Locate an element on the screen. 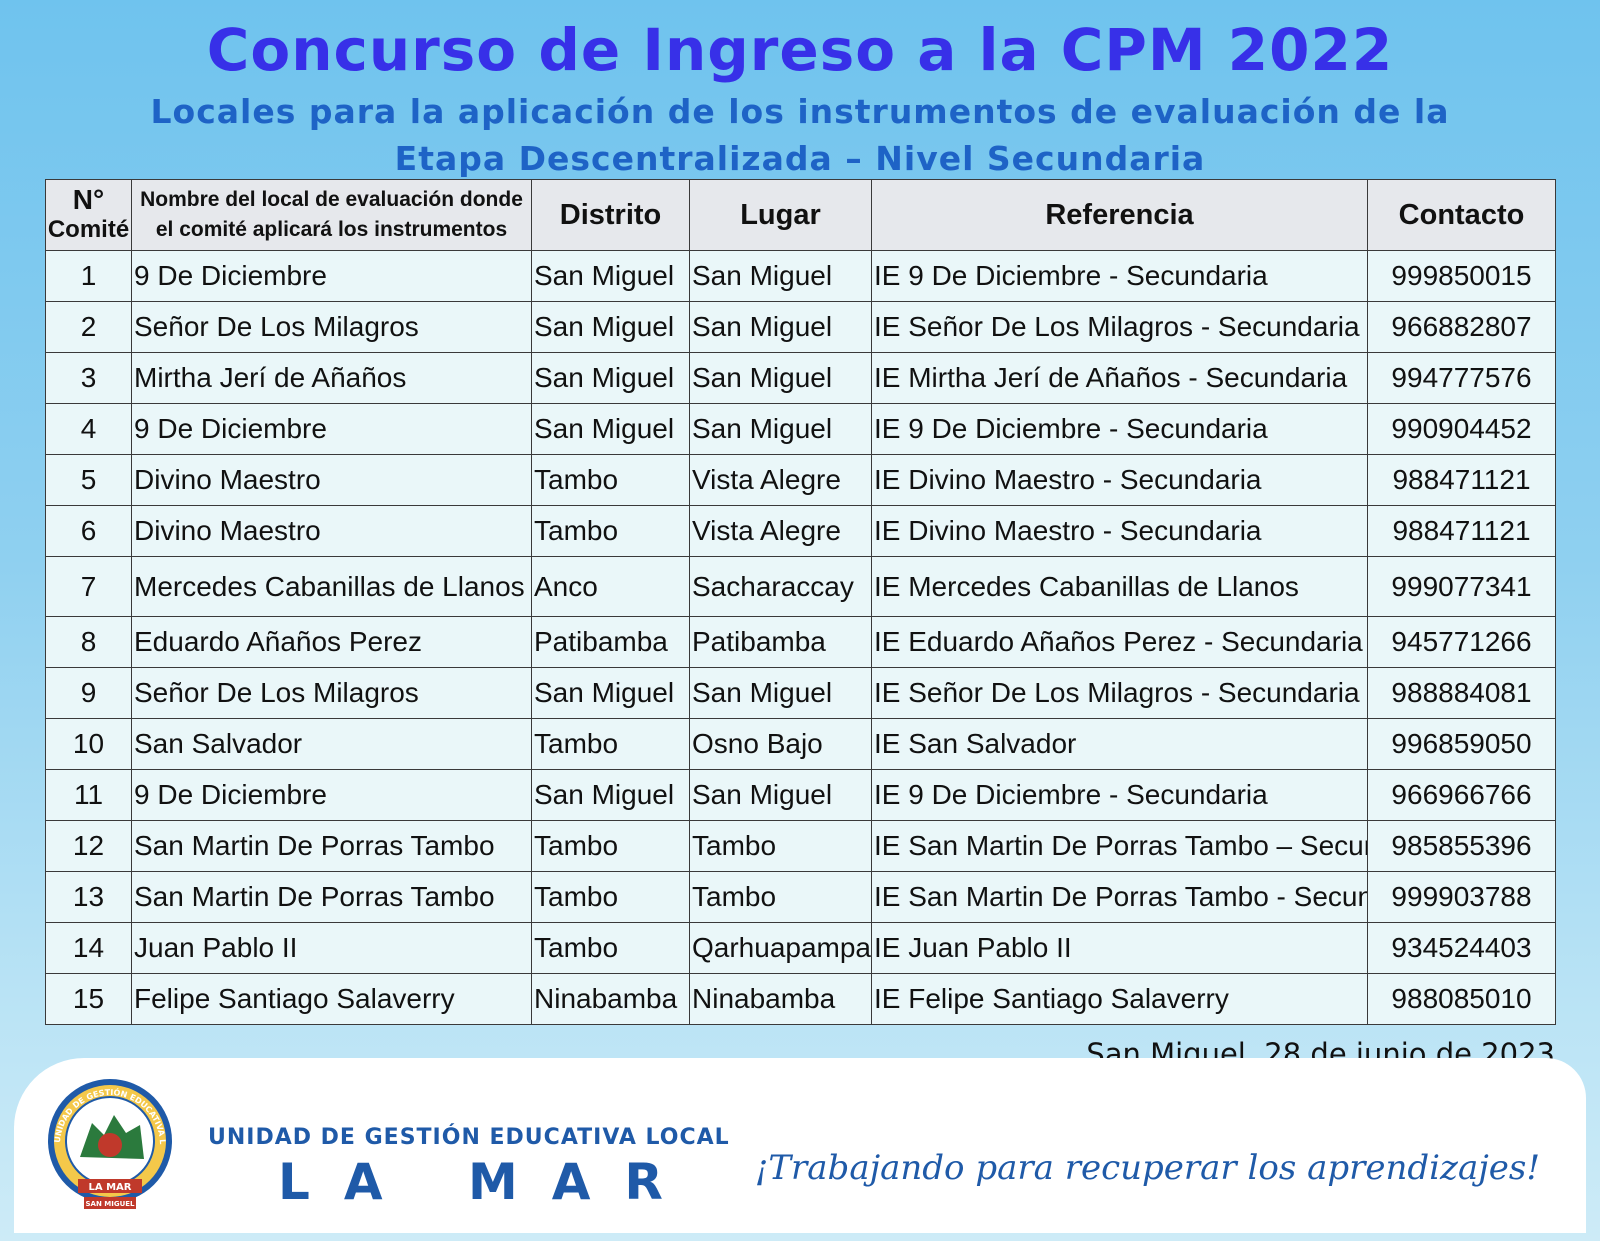 This screenshot has height=1241, width=1600. cell-referencia: IE Mercedes Cabanillas de Llanos is located at coordinates (1119, 586).